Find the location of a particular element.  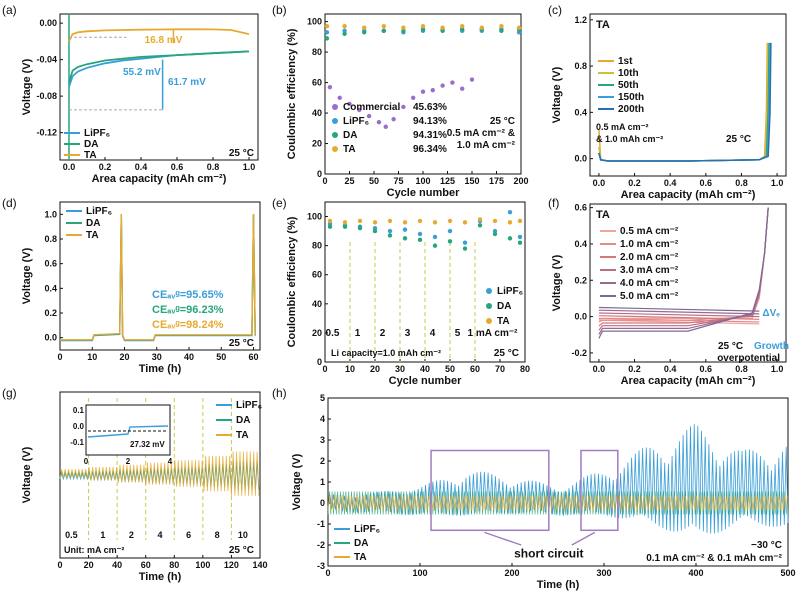

series-line-lipf6 is located at coordinates (558, 479).